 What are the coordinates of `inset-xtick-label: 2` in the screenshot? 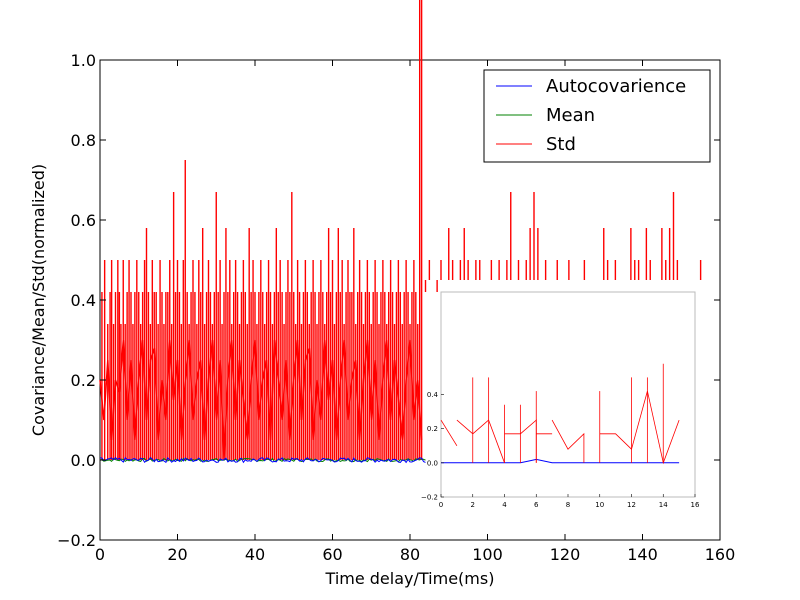 It's located at (473, 505).